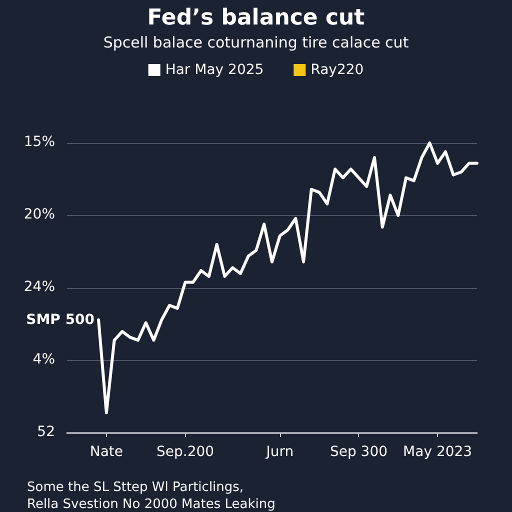 The width and height of the screenshot is (512, 512). Describe the element at coordinates (359, 452) in the screenshot. I see `x-tick-label: Sep 300` at that location.